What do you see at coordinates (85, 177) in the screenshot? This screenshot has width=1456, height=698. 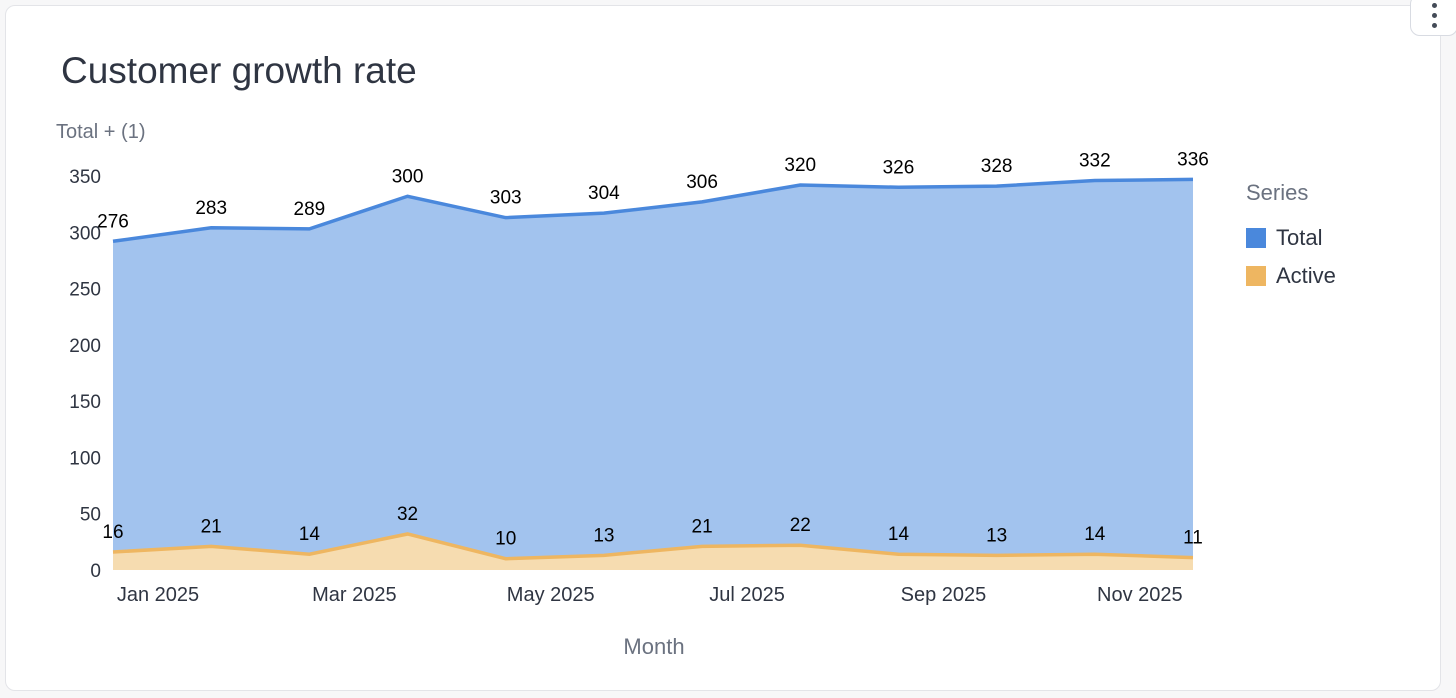 I see `y-tick-label: 350` at bounding box center [85, 177].